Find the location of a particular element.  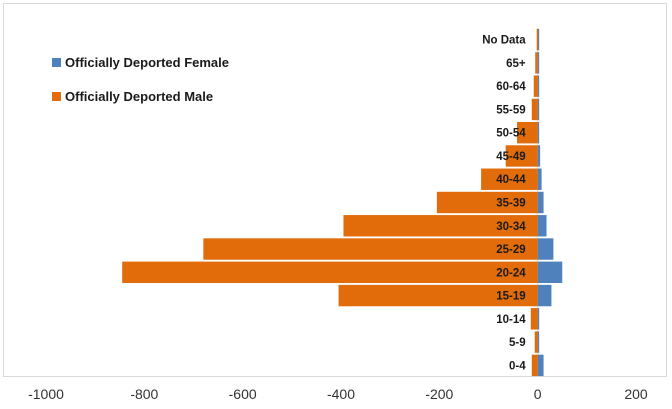

category-label-55-59: 55-59 is located at coordinates (510, 110).